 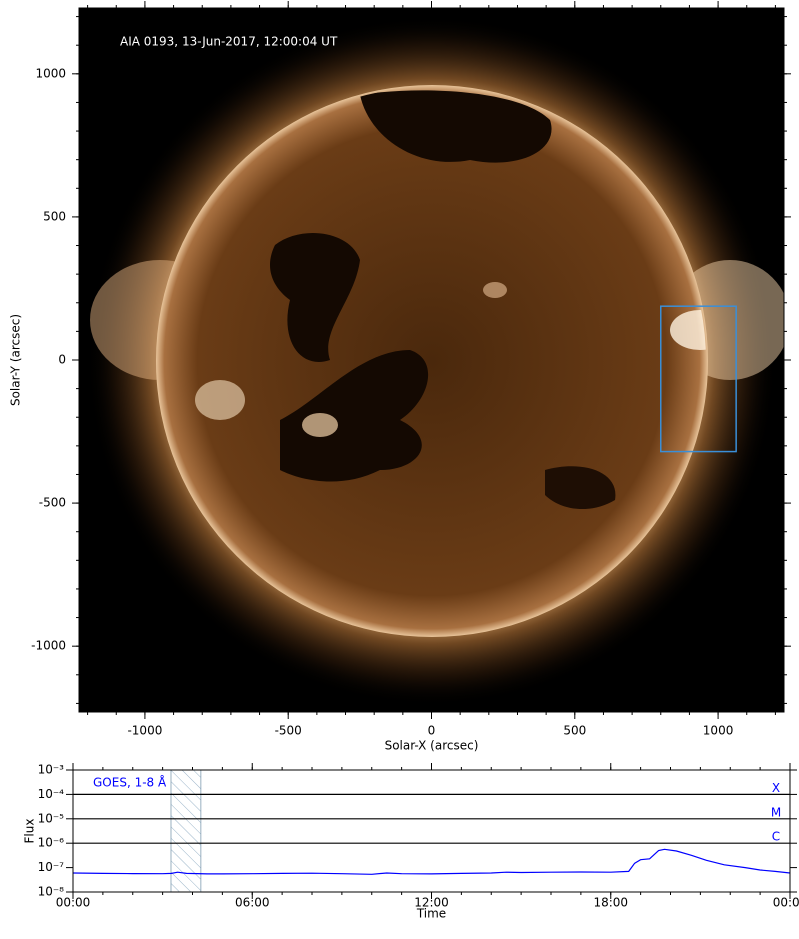 I want to click on y-tick-label: 10⁻⁸, so click(x=51, y=892).